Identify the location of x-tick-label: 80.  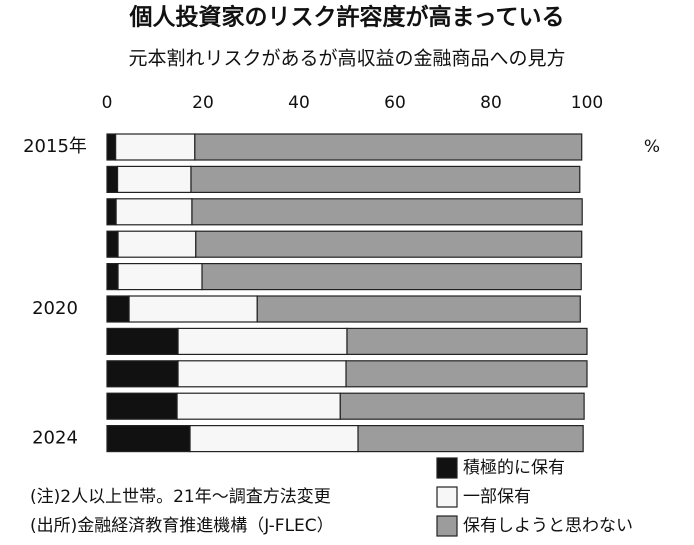
(491, 103).